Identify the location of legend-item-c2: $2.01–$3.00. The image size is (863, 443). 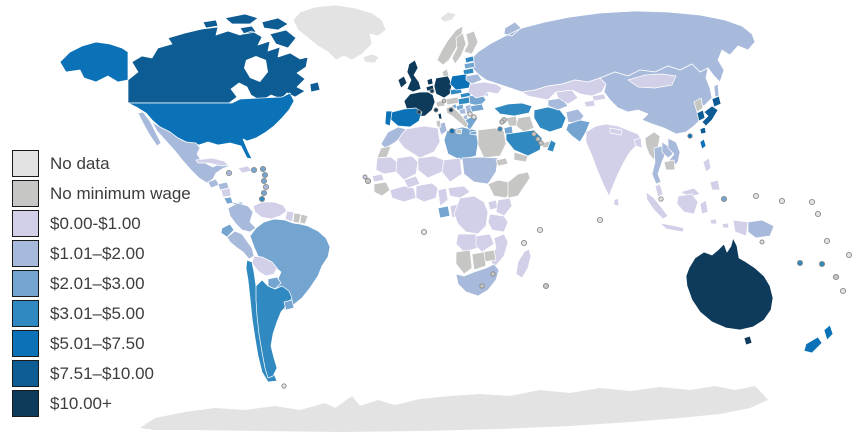
(102, 283).